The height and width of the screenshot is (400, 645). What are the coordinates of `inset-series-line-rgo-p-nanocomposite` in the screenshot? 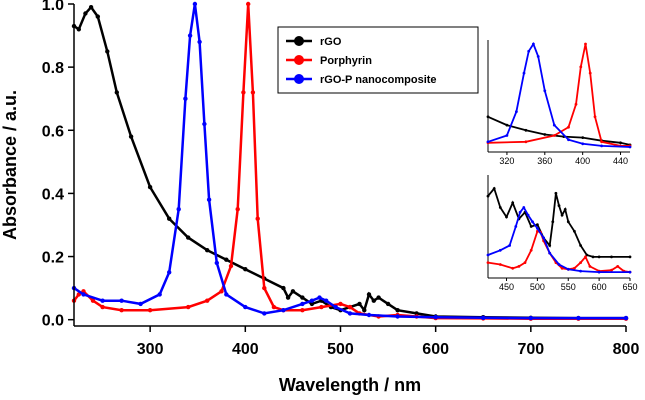 It's located at (559, 95).